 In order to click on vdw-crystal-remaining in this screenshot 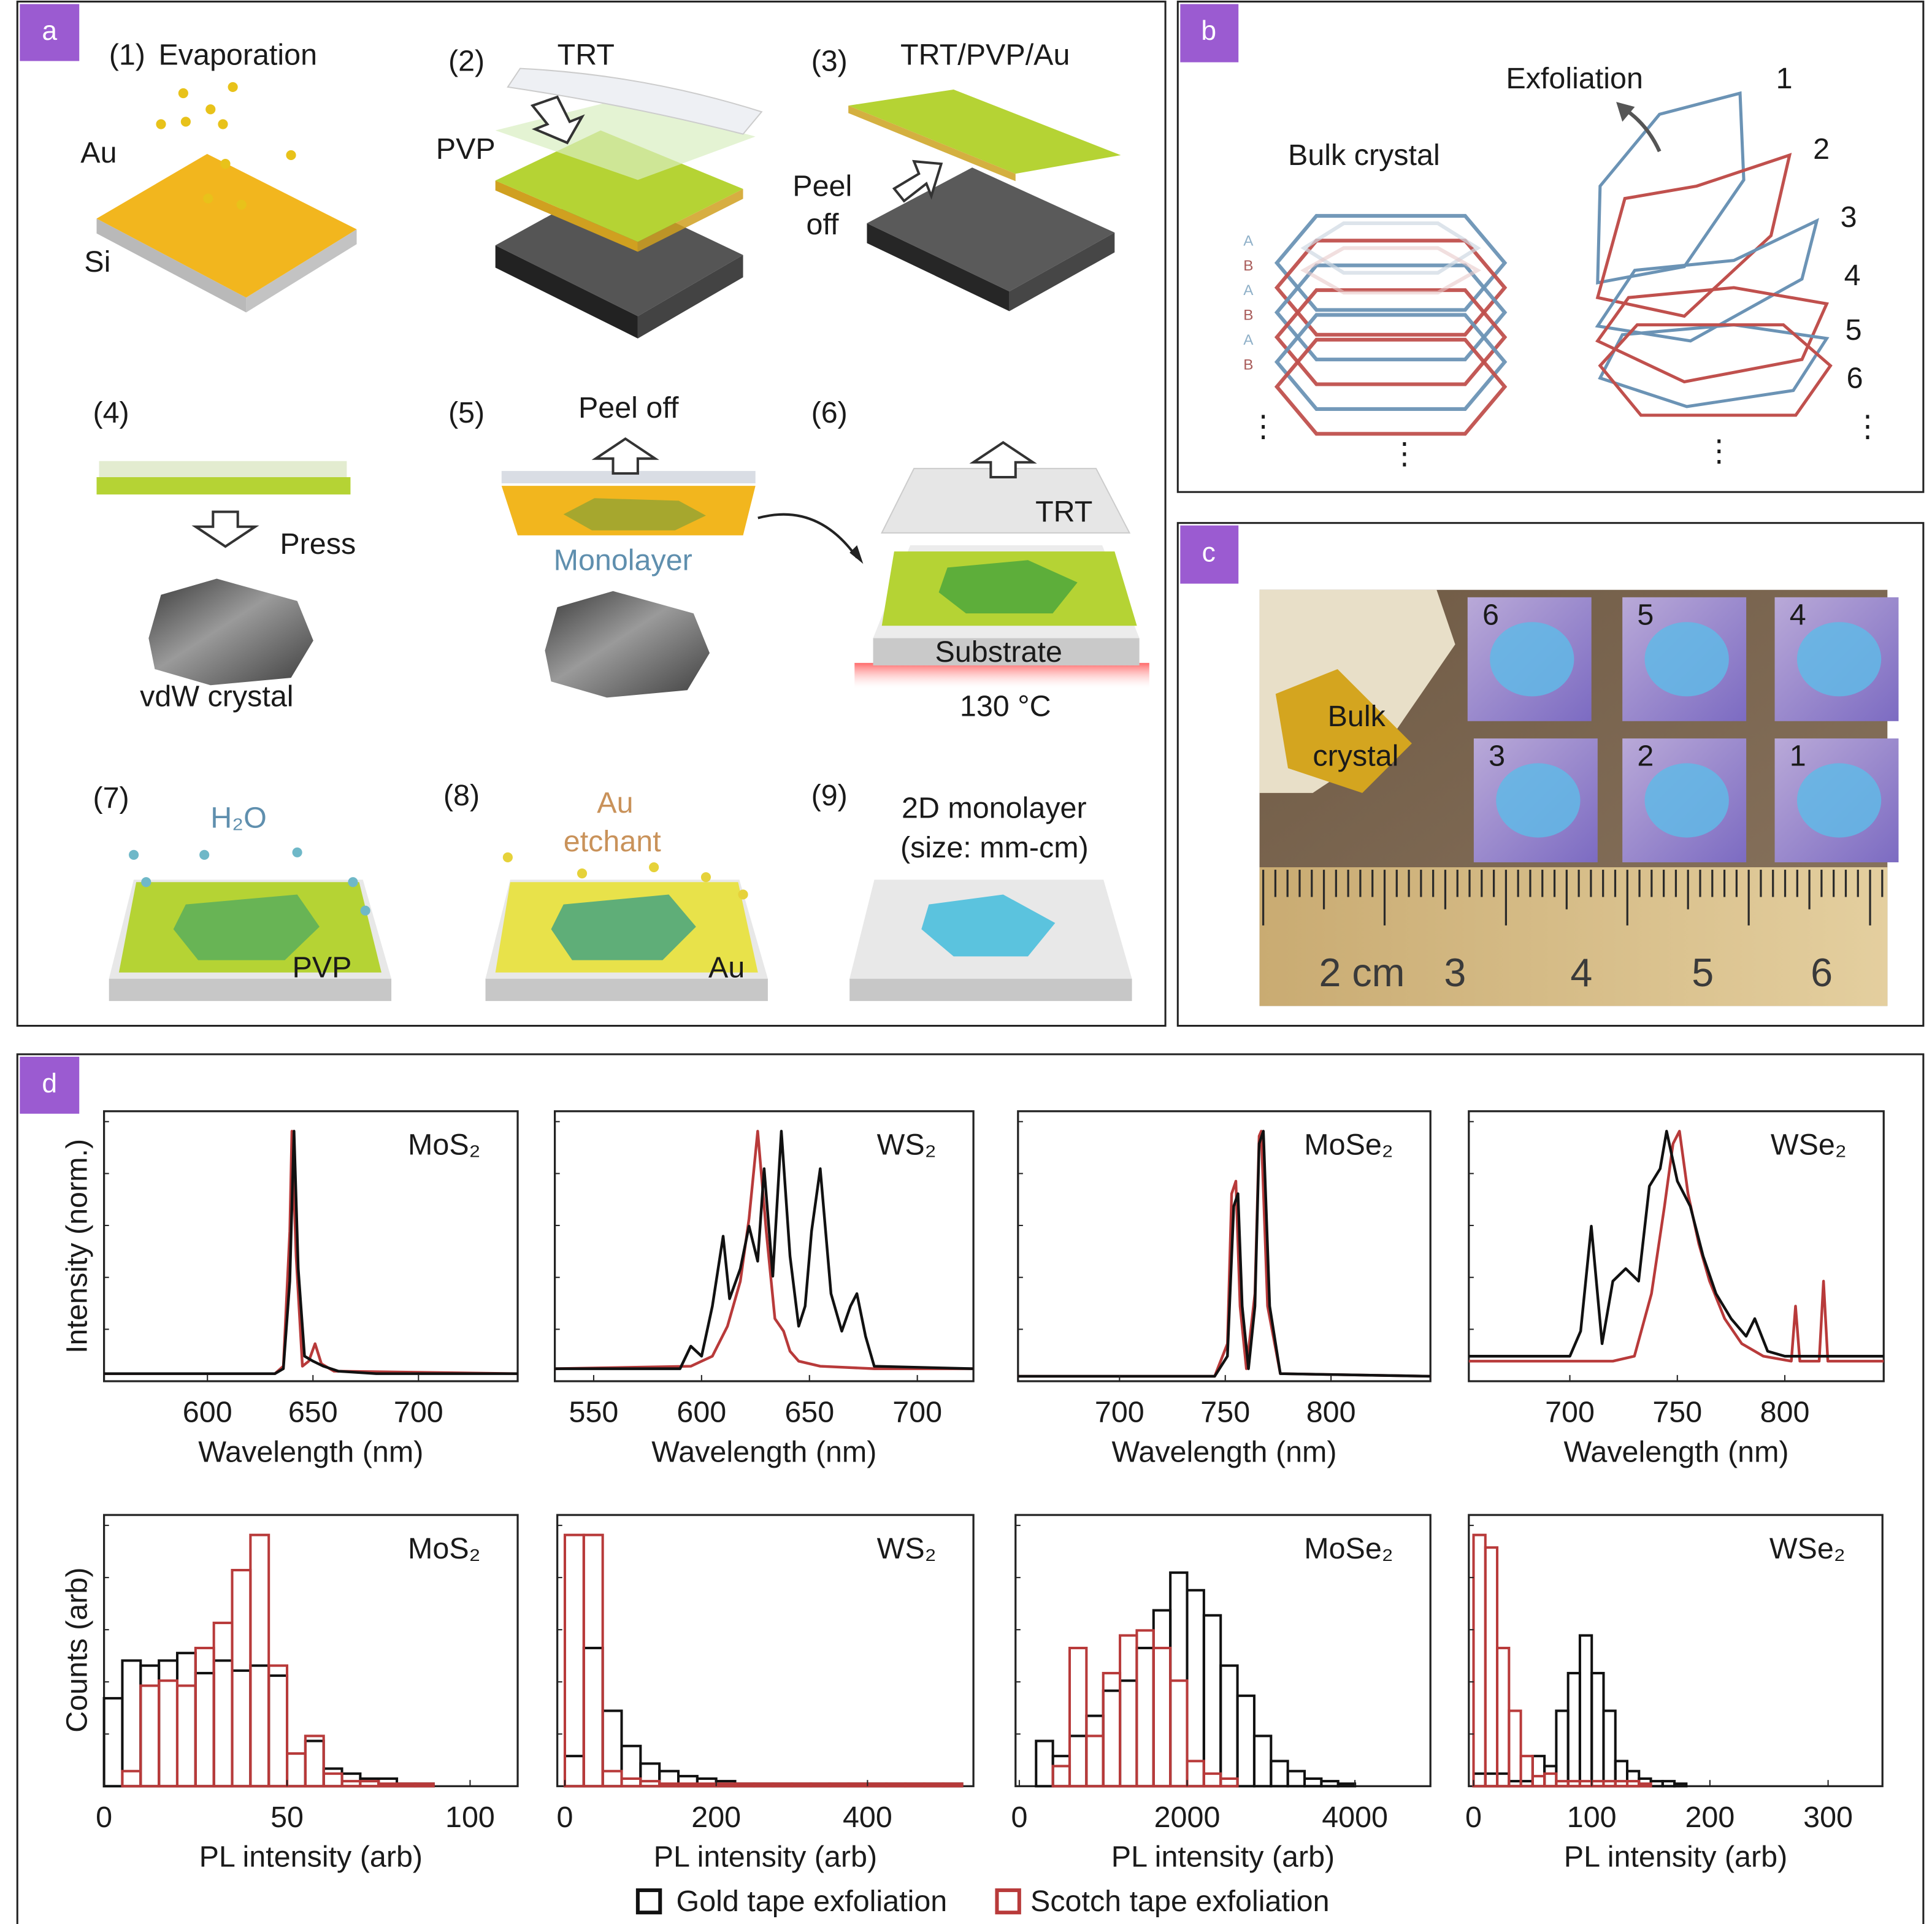, I will do `click(627, 644)`.